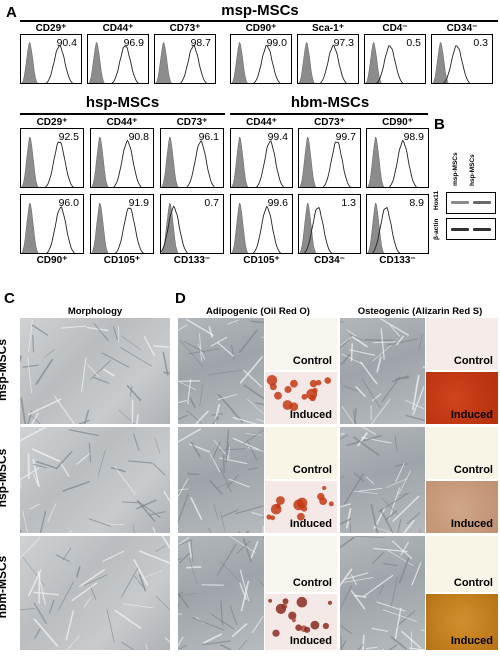 This screenshot has height=660, width=500. What do you see at coordinates (221, 593) in the screenshot?
I see `adipo-phase-hbm` at bounding box center [221, 593].